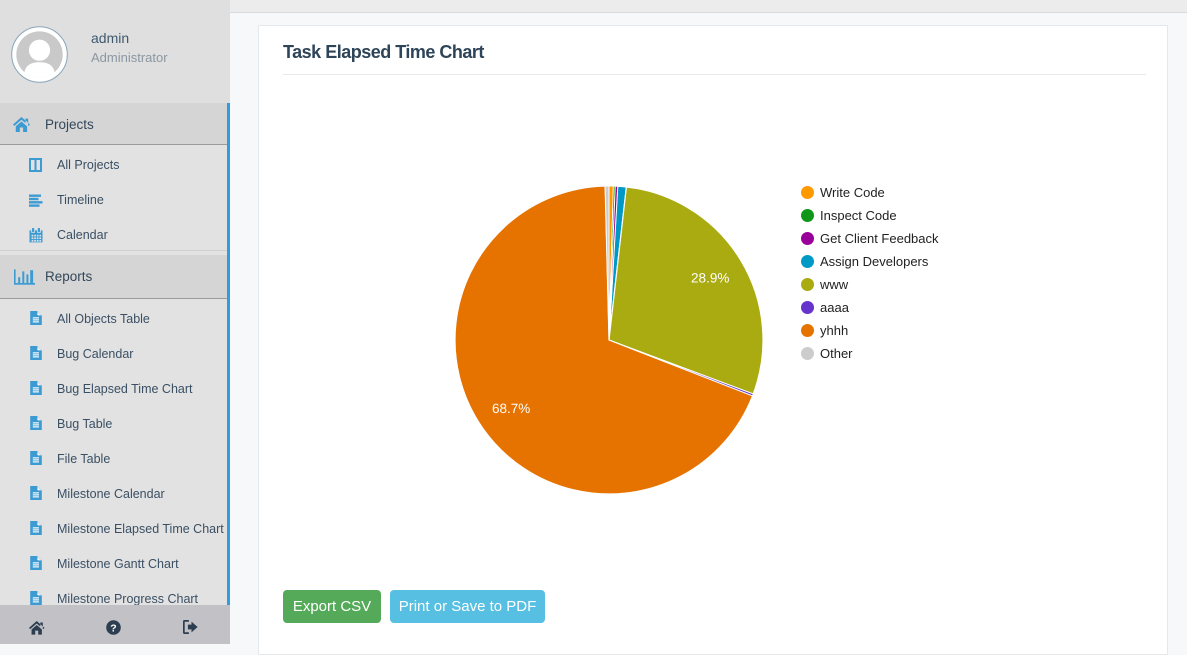  I want to click on svg-text: 28.9%, so click(710, 278).